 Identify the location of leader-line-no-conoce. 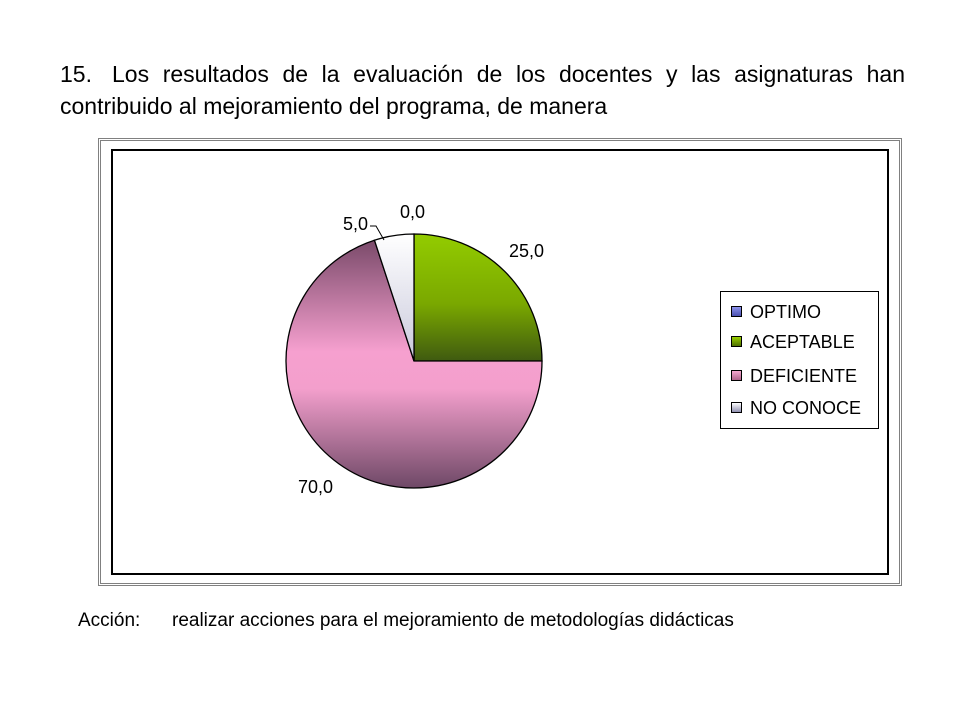
(377, 233).